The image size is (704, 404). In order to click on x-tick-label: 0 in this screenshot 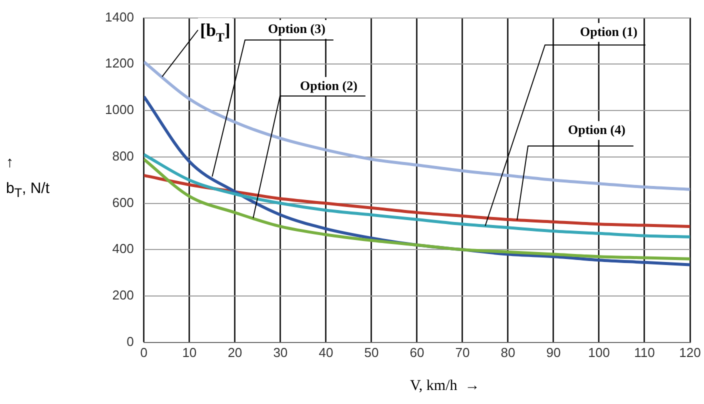, I will do `click(144, 352)`.